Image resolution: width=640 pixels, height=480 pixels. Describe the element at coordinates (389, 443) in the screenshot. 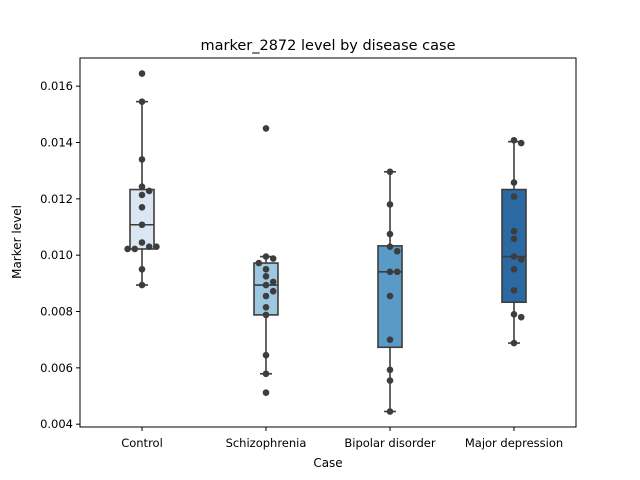

I see `x-tick-label: Bipolar disorder` at that location.